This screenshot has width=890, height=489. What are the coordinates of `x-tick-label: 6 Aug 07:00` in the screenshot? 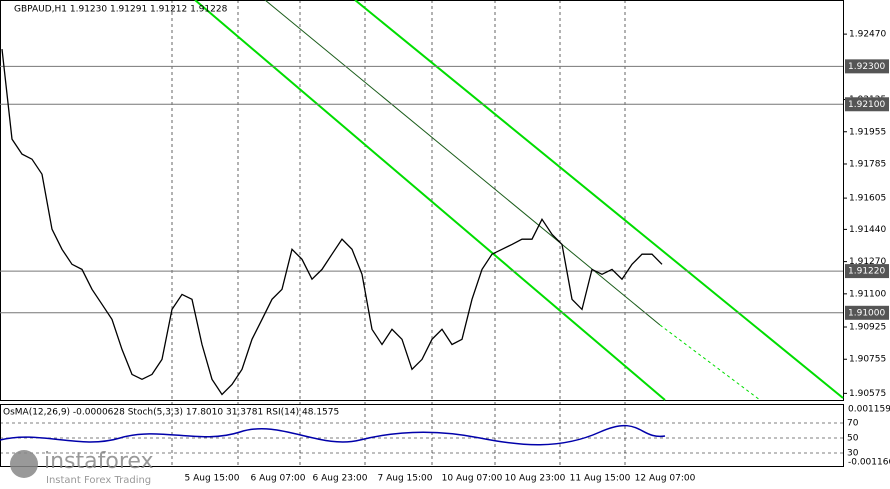 It's located at (278, 479).